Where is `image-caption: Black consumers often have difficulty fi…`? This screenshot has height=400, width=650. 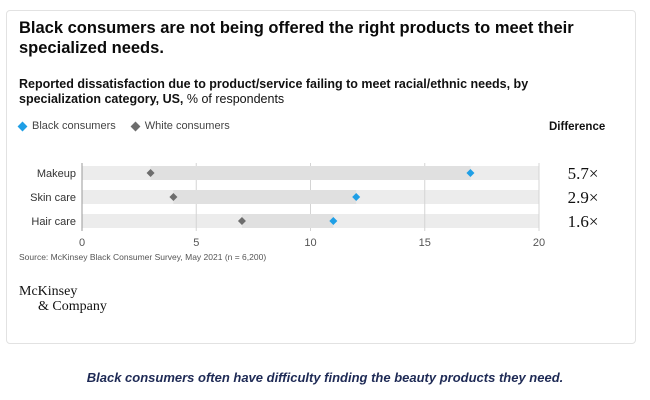
image-caption: Black consumers often have difficulty fi… is located at coordinates (325, 377).